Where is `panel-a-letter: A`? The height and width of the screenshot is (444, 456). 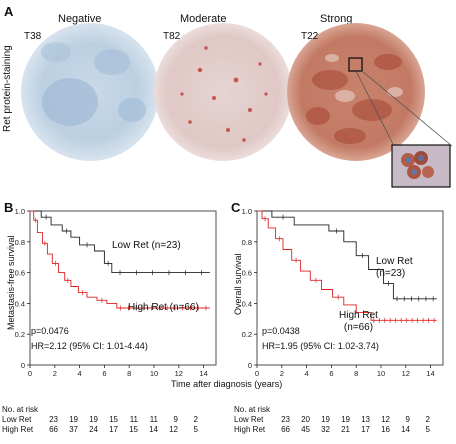
panel-a-letter: A is located at coordinates (9, 11).